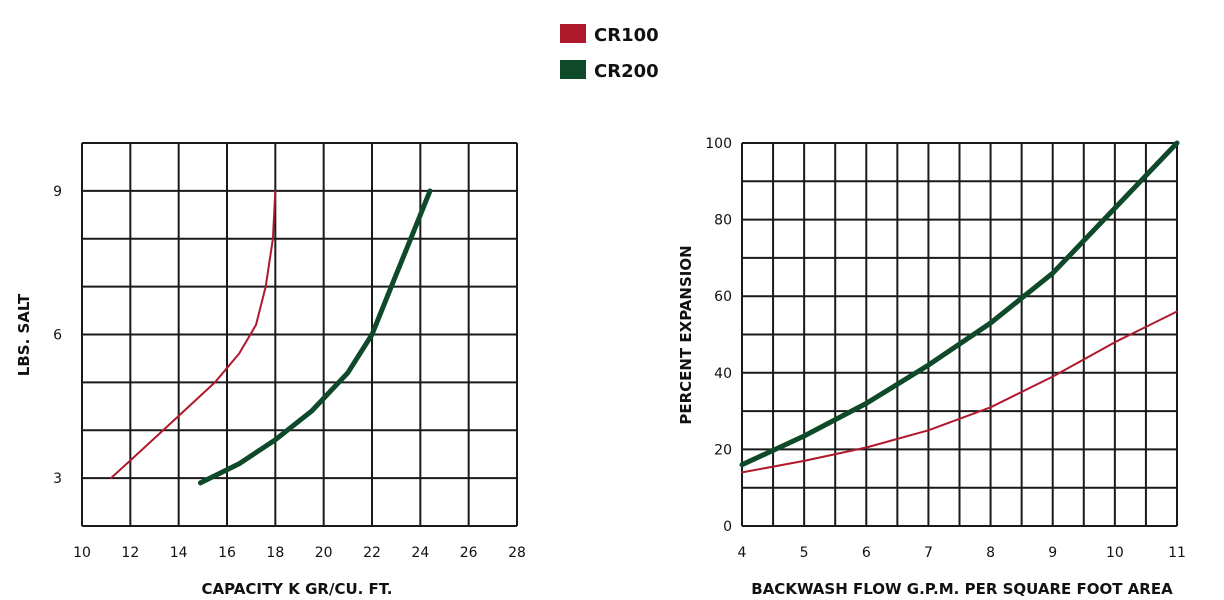 Image resolution: width=1224 pixels, height=600 pixels. What do you see at coordinates (723, 221) in the screenshot?
I see `y-tick-label: 80` at bounding box center [723, 221].